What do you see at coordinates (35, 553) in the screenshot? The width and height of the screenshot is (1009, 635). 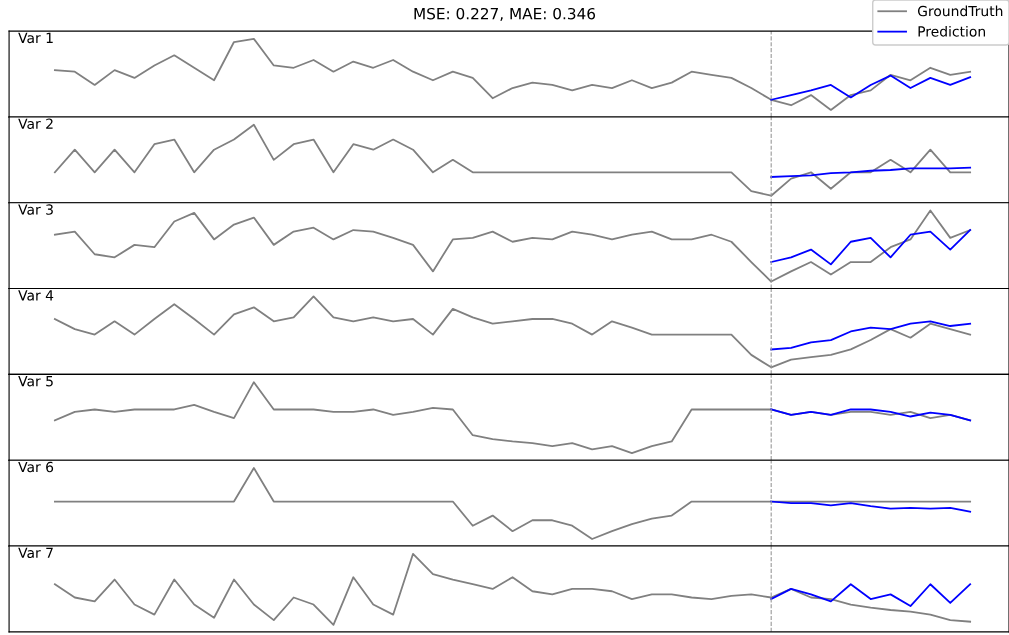 I see `chart-title: Var 7` at bounding box center [35, 553].